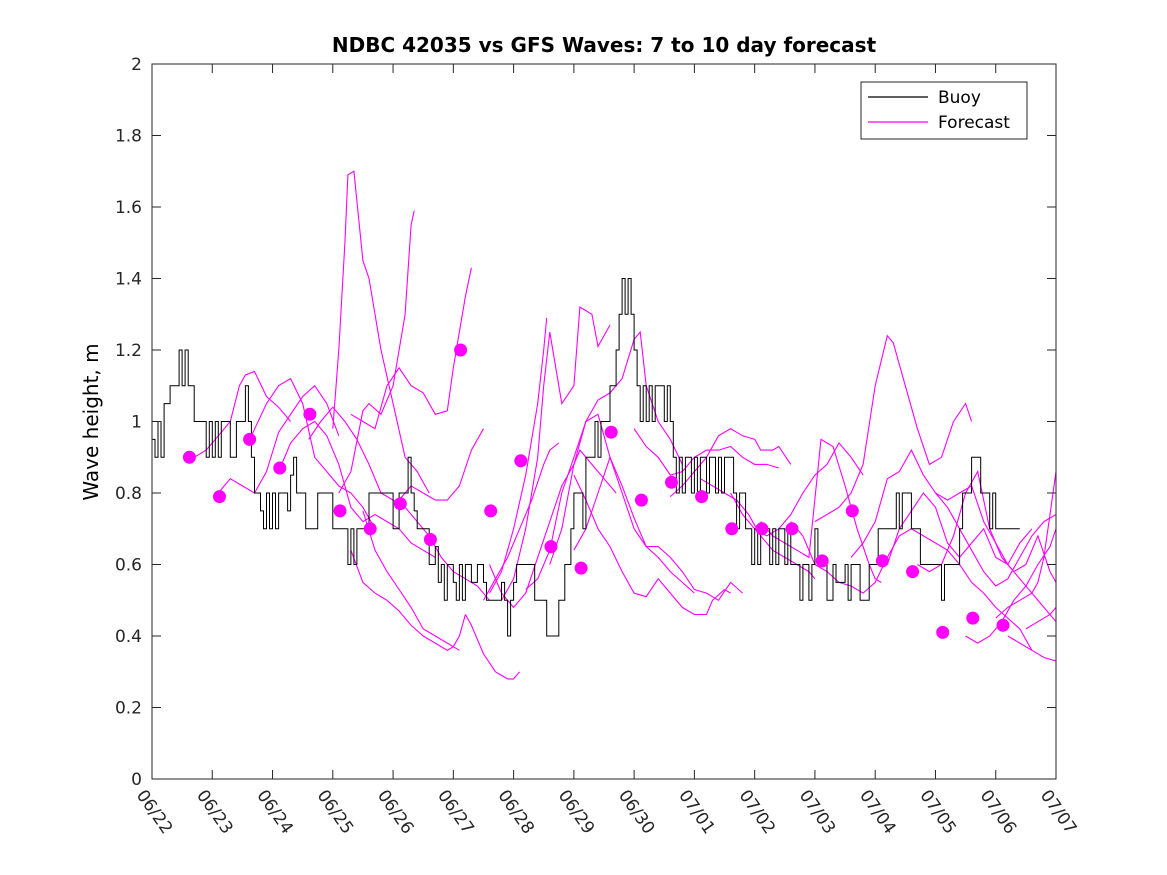  What do you see at coordinates (136, 780) in the screenshot?
I see `y-tick-label: 0` at bounding box center [136, 780].